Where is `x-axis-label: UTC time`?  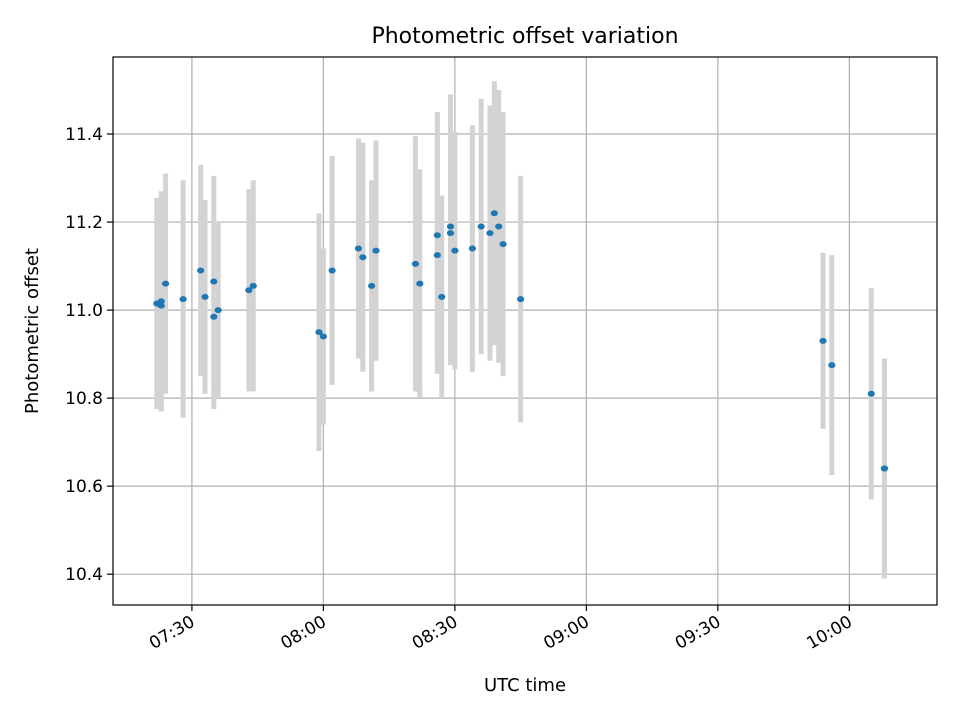
x-axis-label: UTC time is located at coordinates (525, 685).